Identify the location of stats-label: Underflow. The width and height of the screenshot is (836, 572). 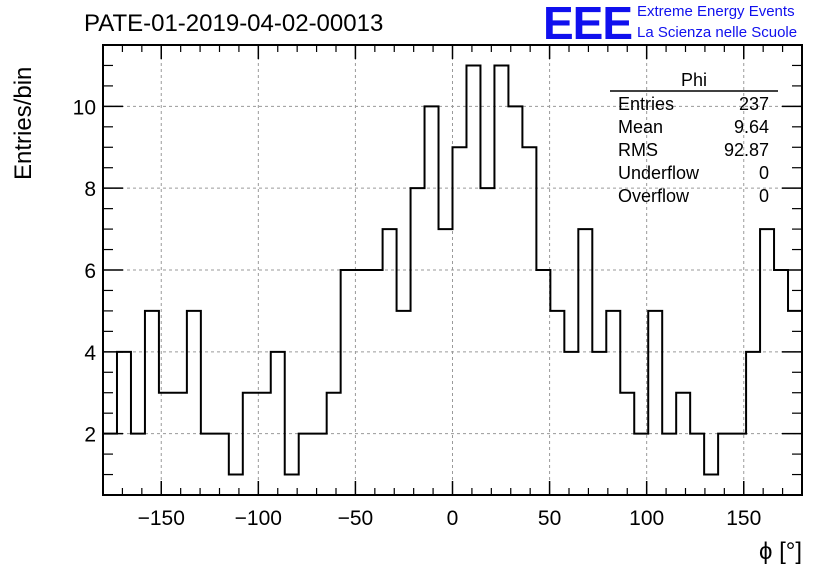
(659, 173).